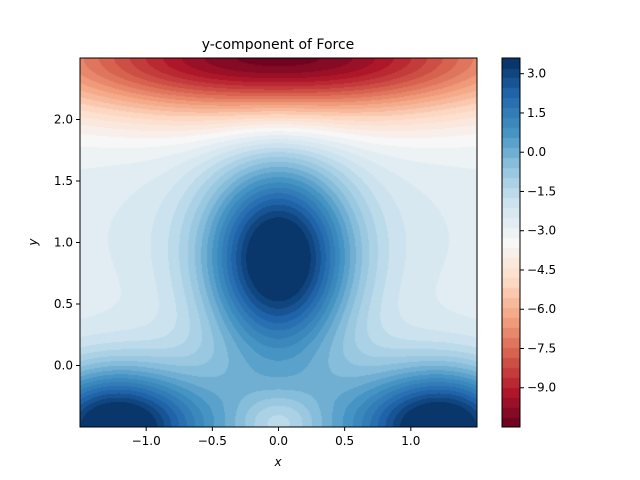 The width and height of the screenshot is (640, 480). What do you see at coordinates (63, 366) in the screenshot?
I see `y-tick-label: 0.0` at bounding box center [63, 366].